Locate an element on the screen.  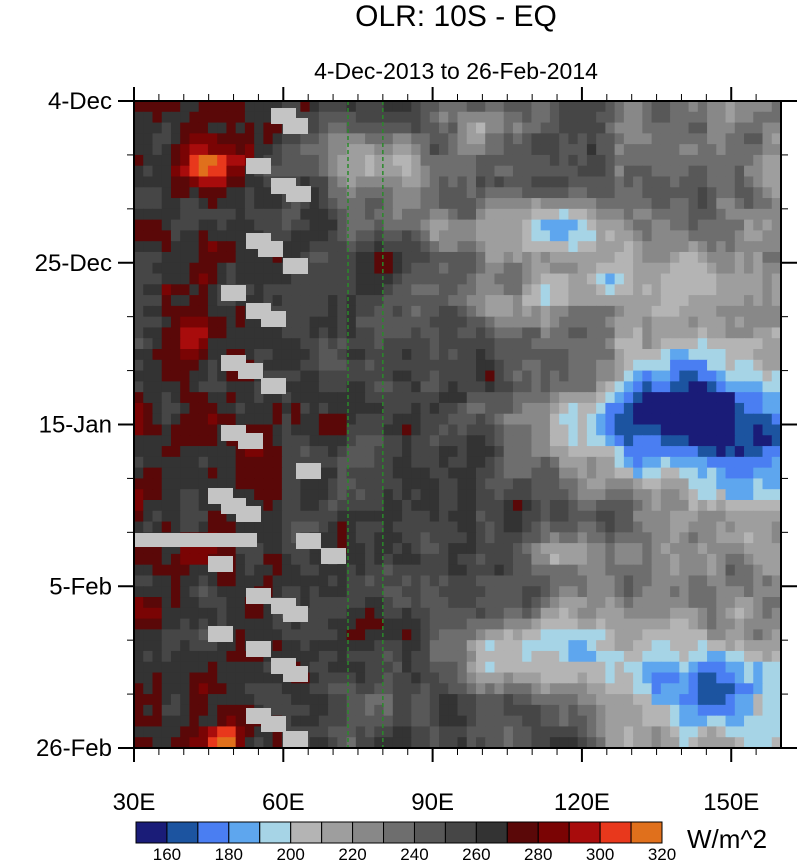
colorbar-label: 240 is located at coordinates (414, 854).